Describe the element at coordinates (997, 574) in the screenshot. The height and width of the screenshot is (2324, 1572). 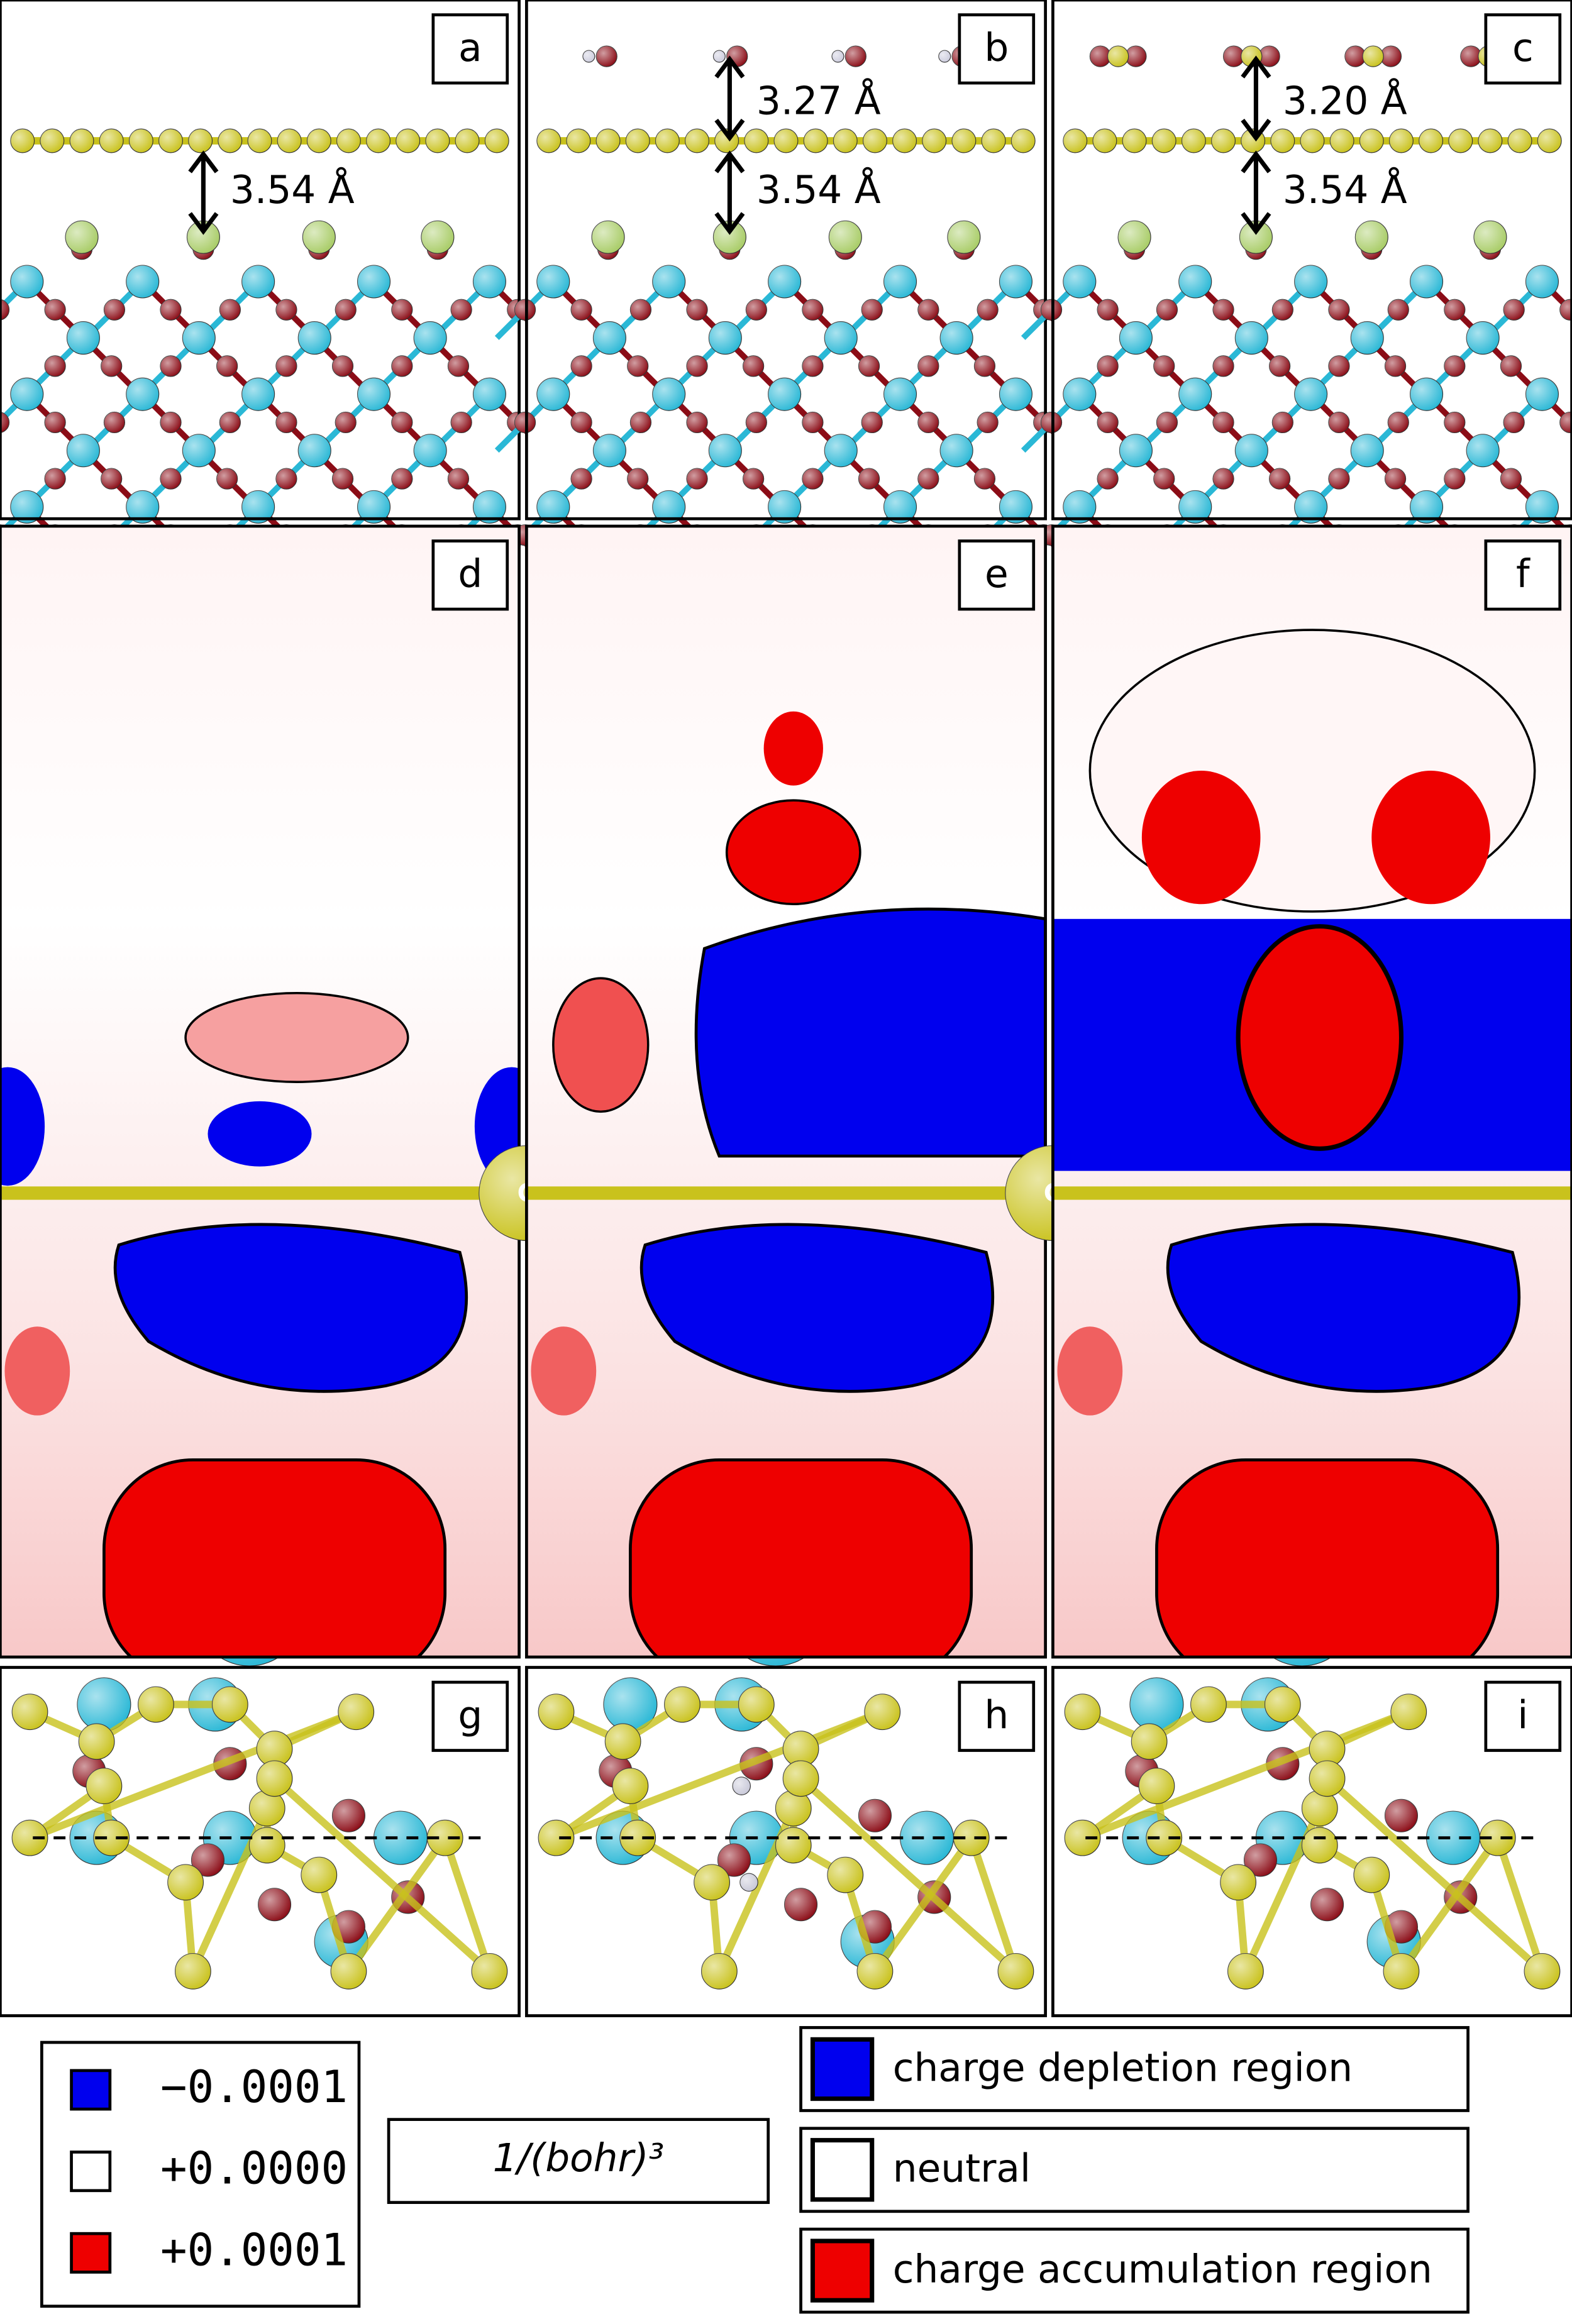
I see `panel-label: e` at that location.